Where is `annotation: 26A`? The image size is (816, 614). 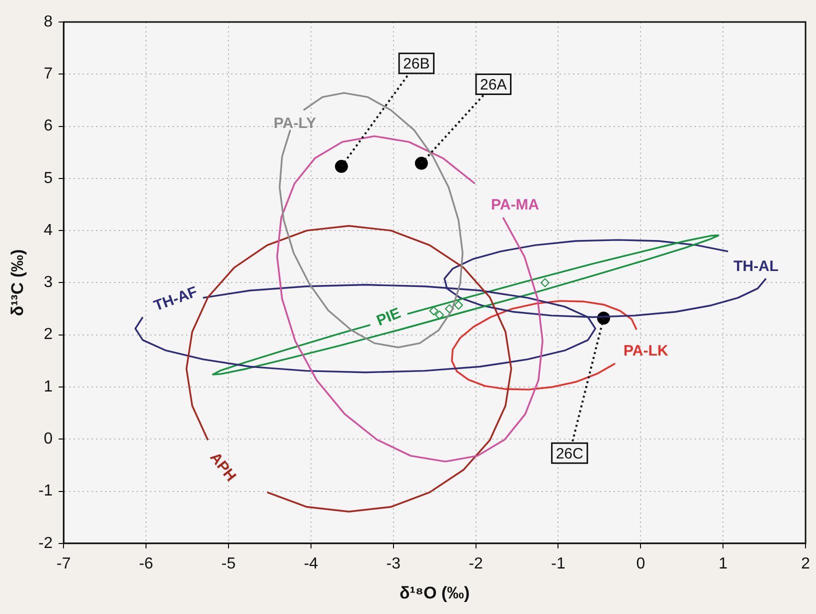 annotation: 26A is located at coordinates (493, 85).